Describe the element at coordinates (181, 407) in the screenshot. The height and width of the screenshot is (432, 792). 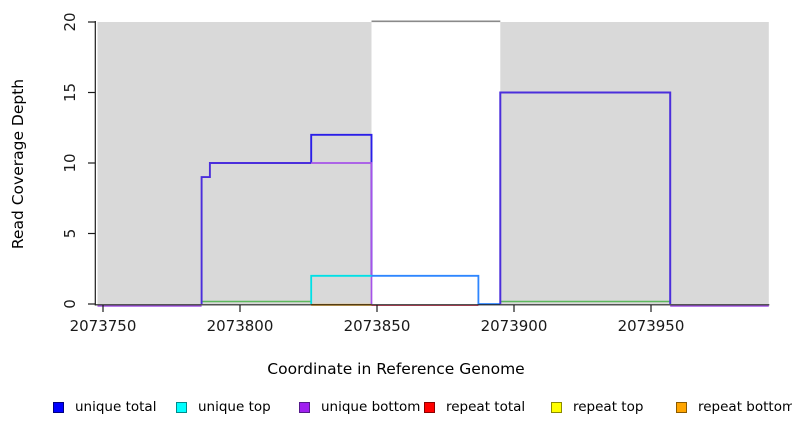
I see `unique-top-swatch-icon` at that location.